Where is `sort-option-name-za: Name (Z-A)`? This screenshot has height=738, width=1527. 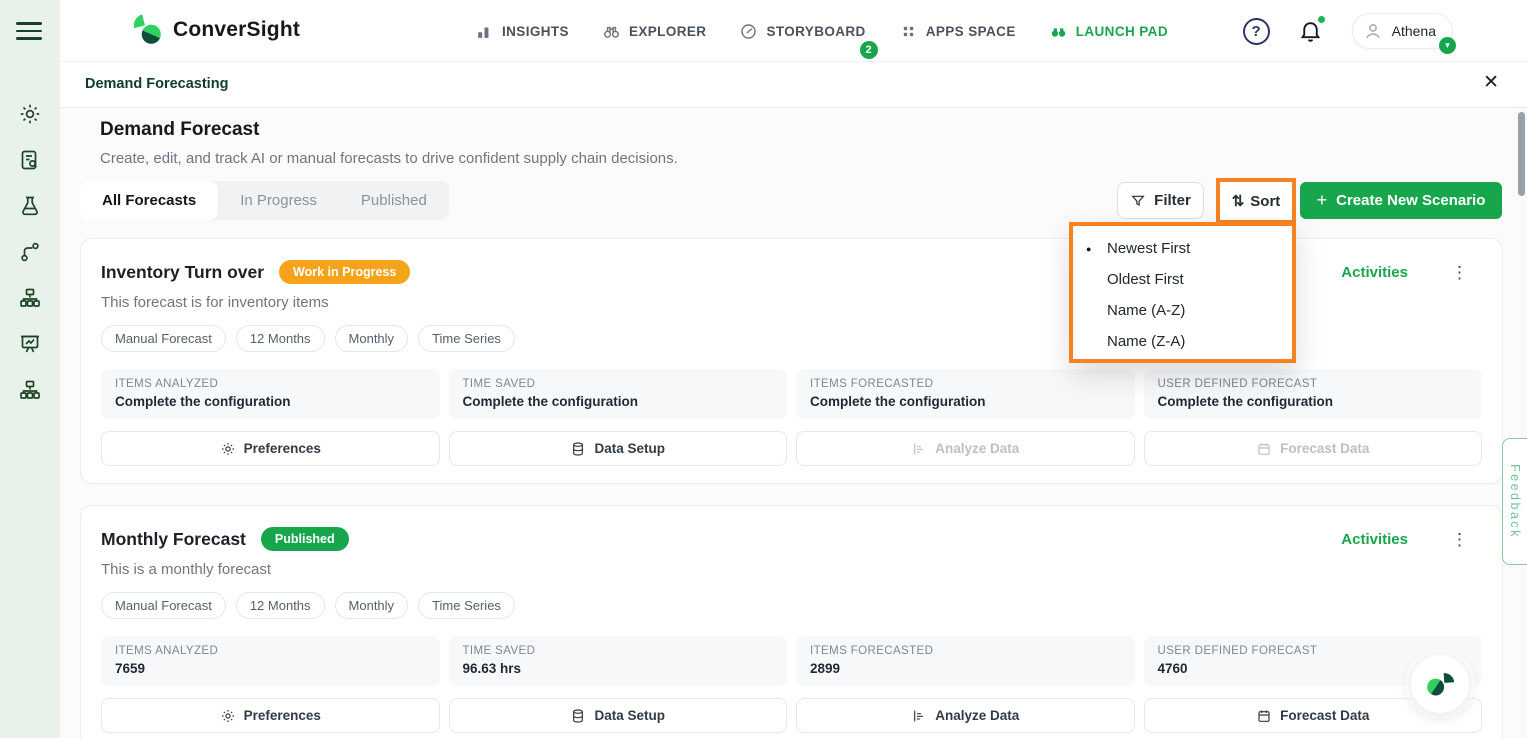
sort-option-name-za: Name (Z-A) is located at coordinates (1146, 341).